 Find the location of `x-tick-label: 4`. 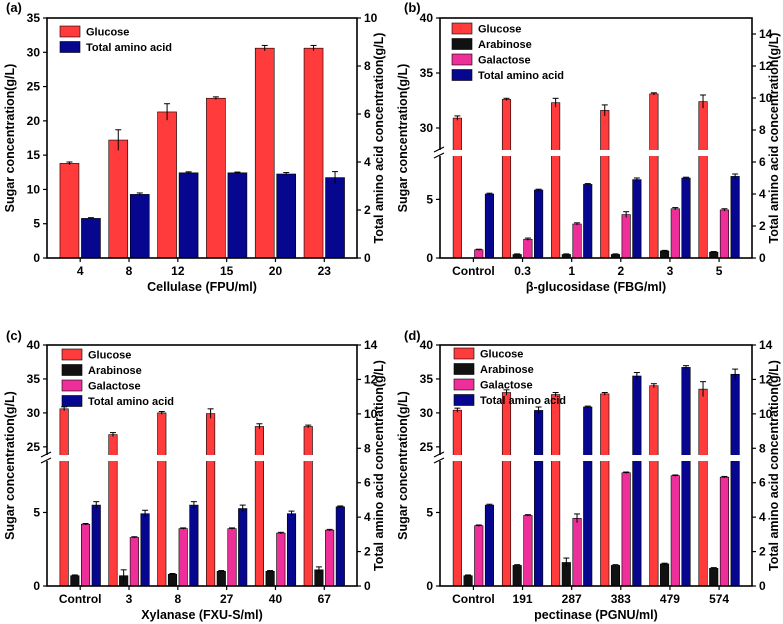

x-tick-label: 4 is located at coordinates (80, 271).